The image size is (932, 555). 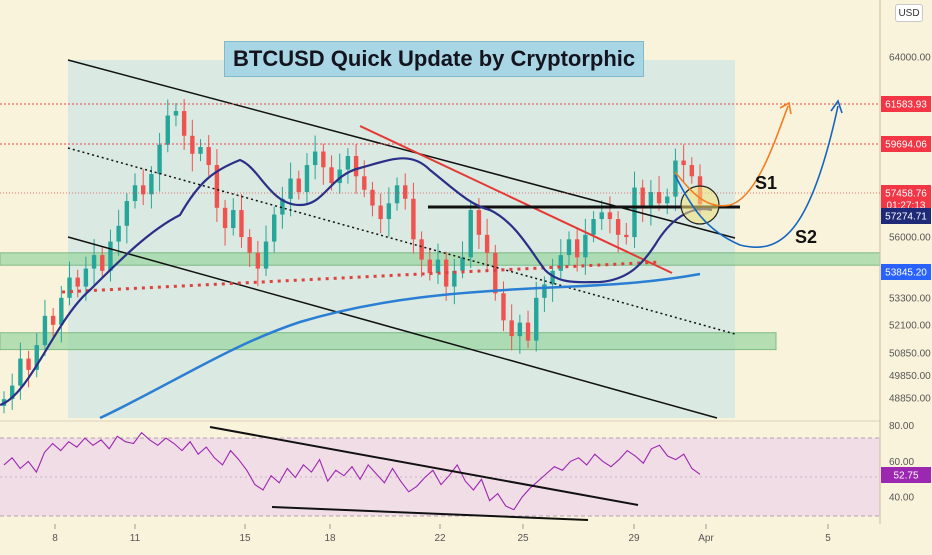 What do you see at coordinates (806, 237) in the screenshot?
I see `s2-label: S2` at bounding box center [806, 237].